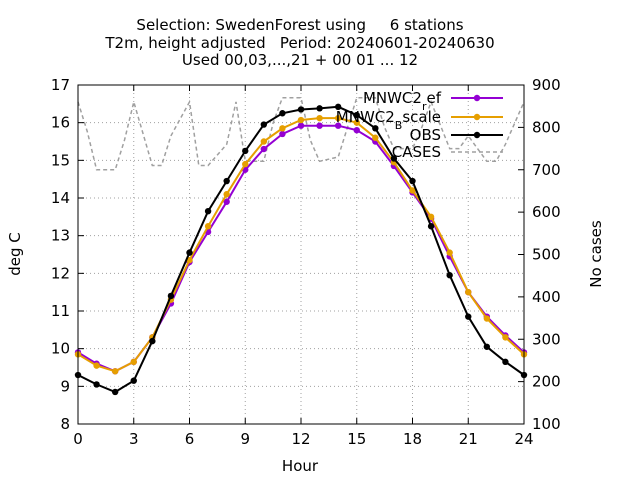  What do you see at coordinates (477, 135) in the screenshot?
I see `legend-marker-obs` at bounding box center [477, 135].